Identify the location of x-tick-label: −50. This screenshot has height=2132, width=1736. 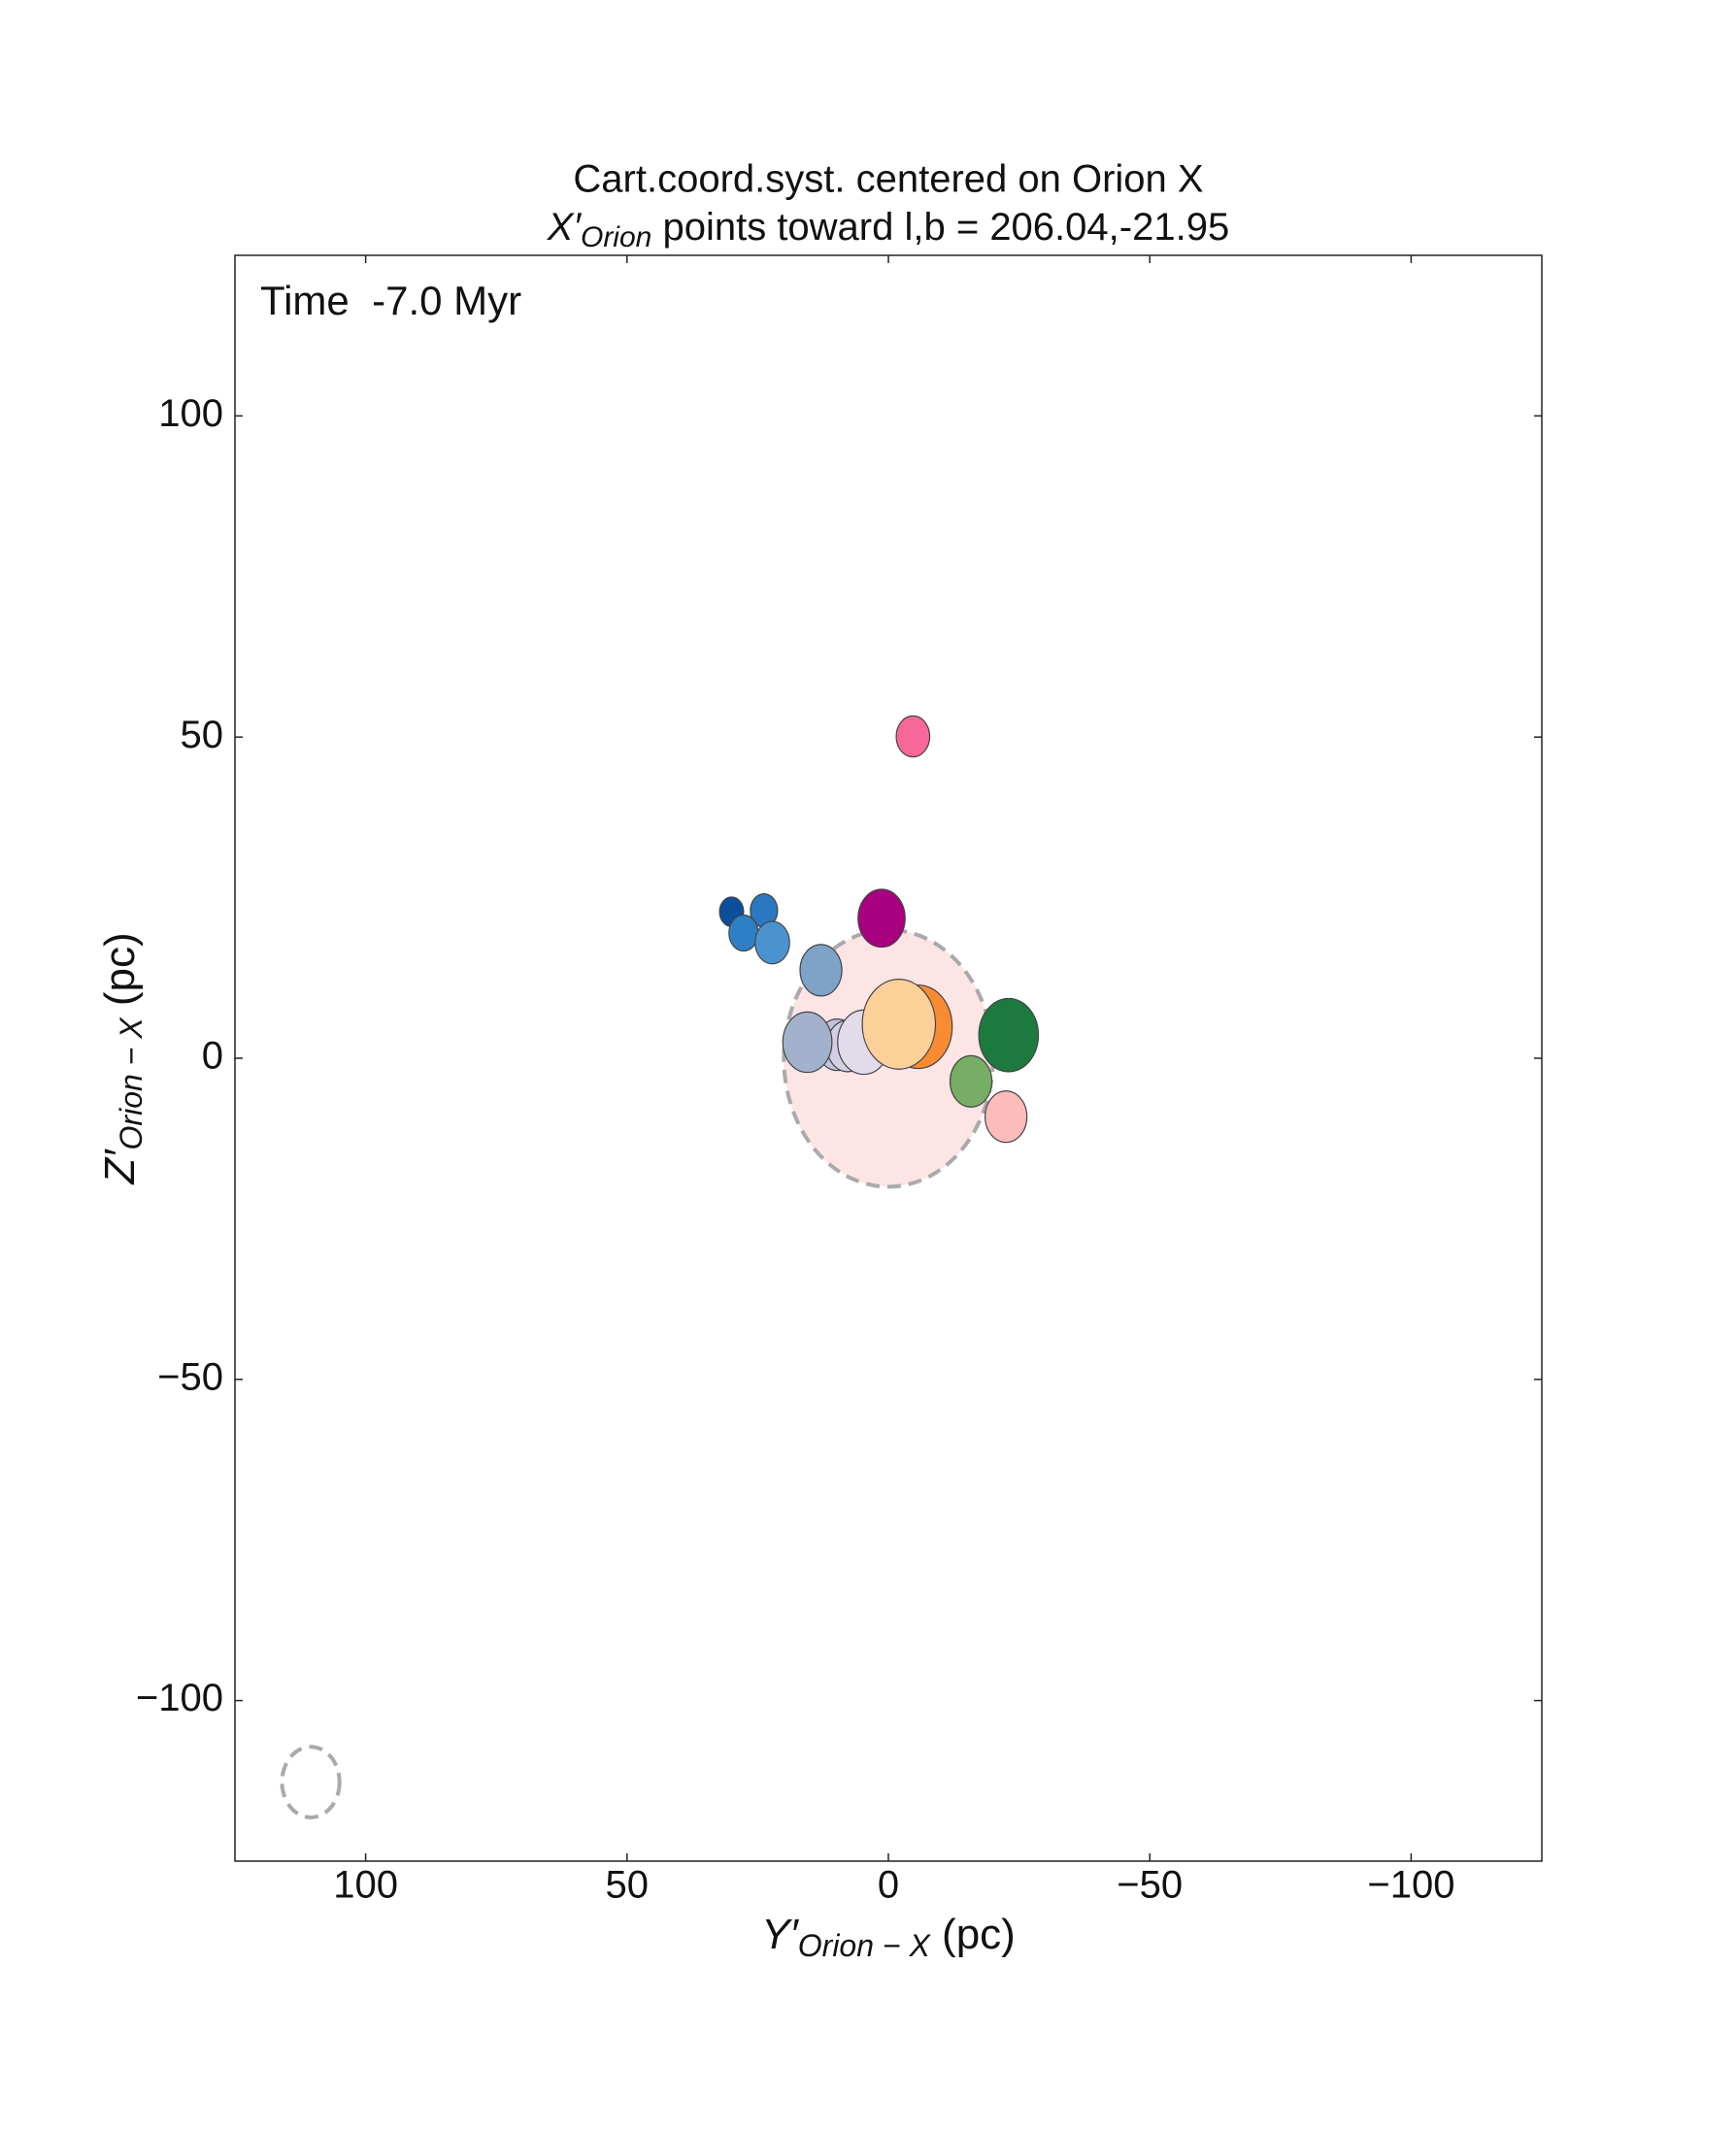
(1150, 1885).